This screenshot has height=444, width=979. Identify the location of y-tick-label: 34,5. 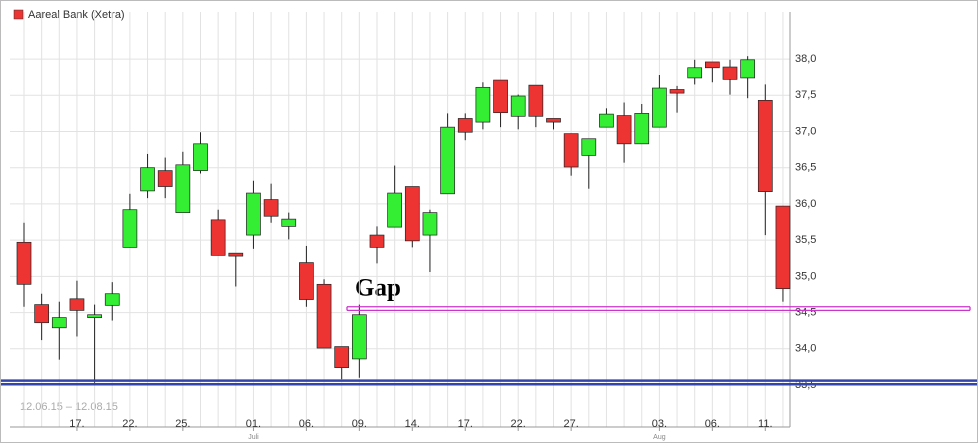
(805, 312).